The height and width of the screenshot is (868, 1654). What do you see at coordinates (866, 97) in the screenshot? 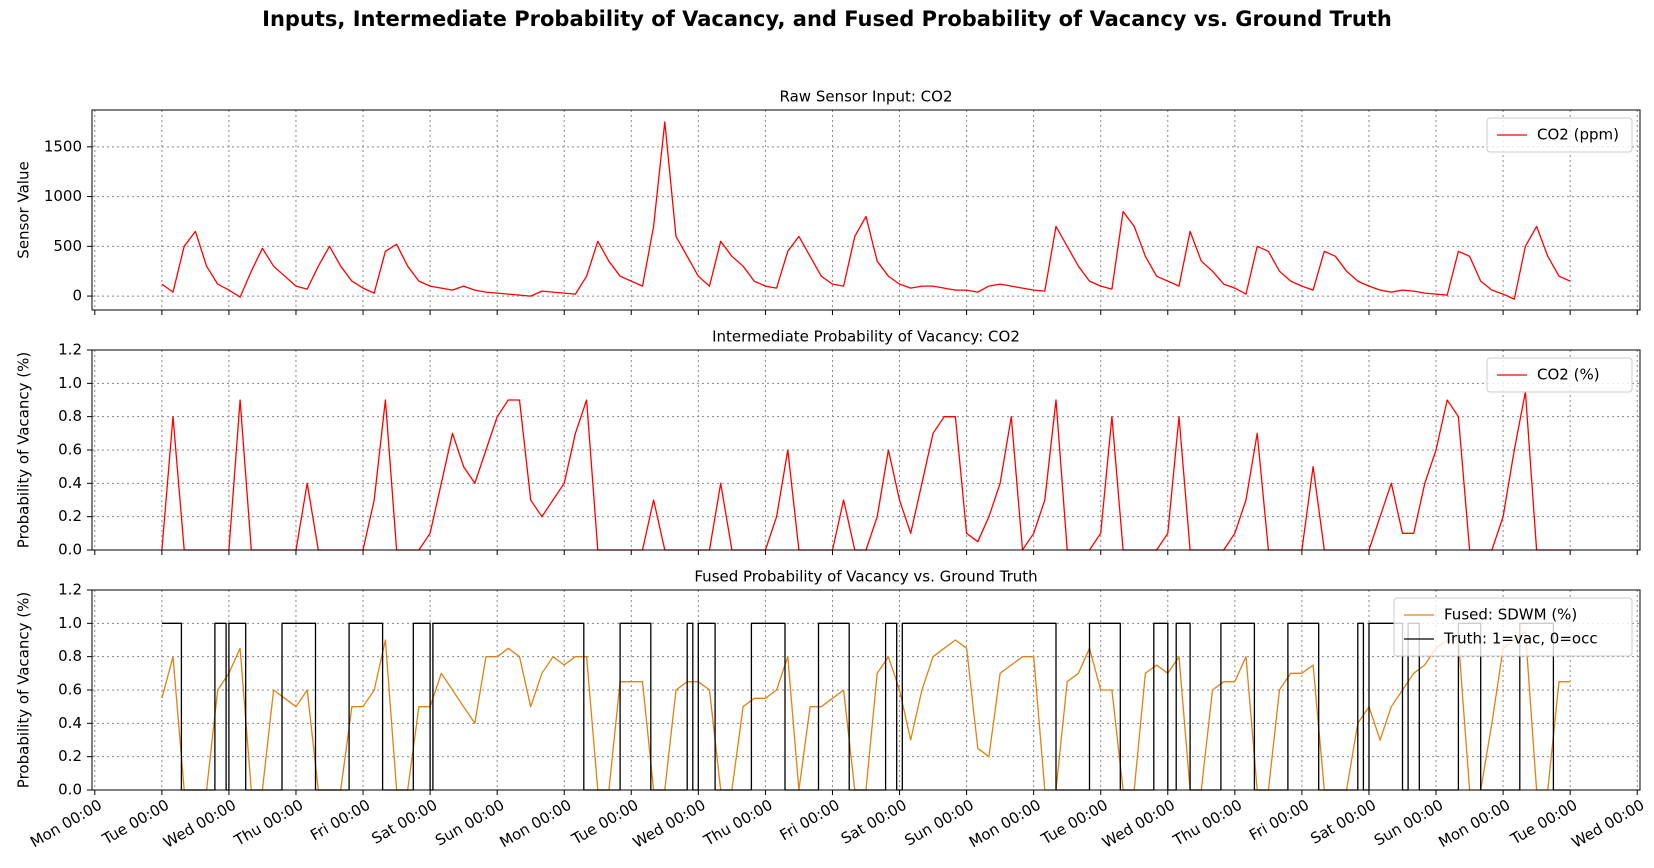
I see `subplot-title: Raw Sensor Input: CO2` at bounding box center [866, 97].